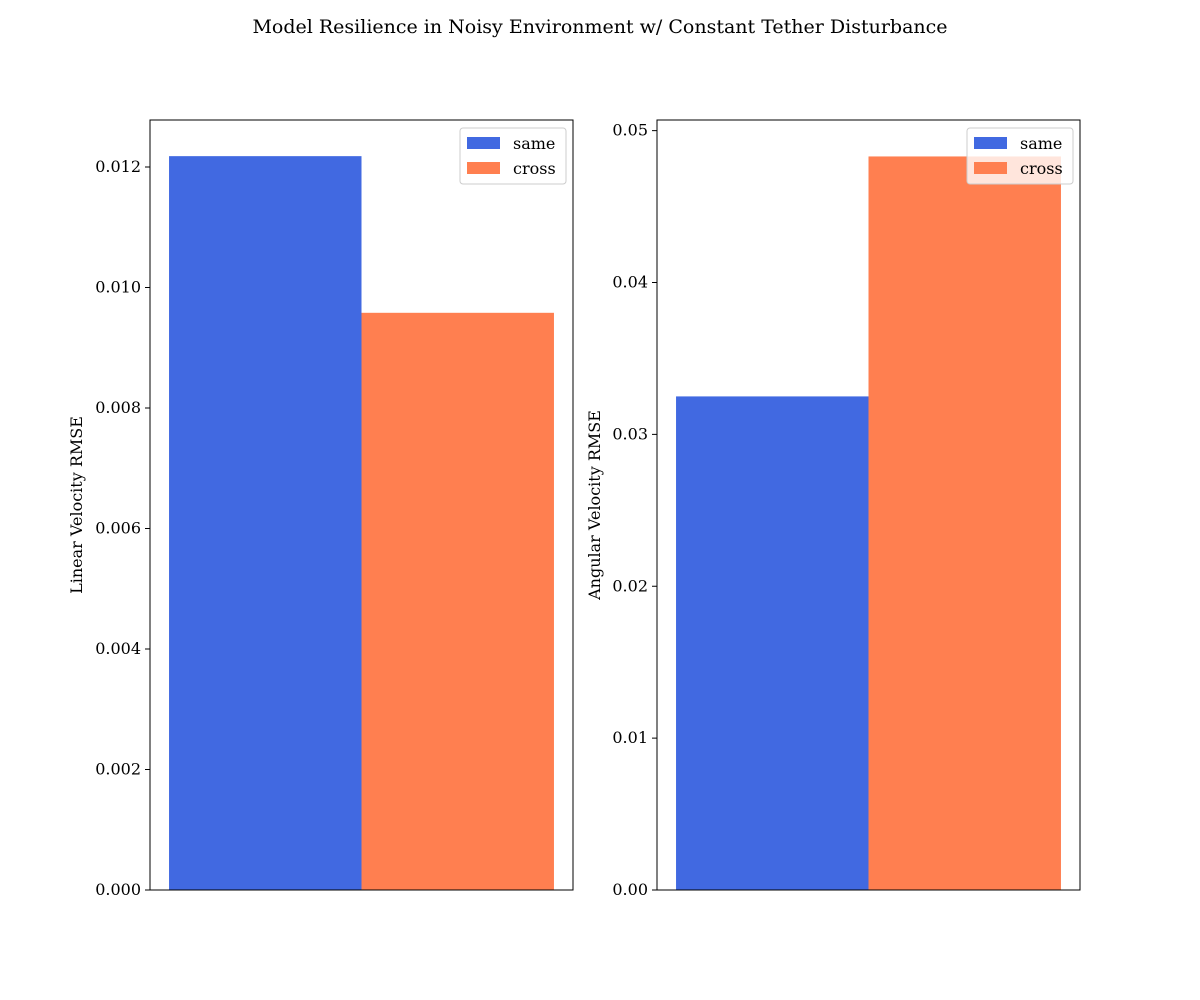 The height and width of the screenshot is (1000, 1200). Describe the element at coordinates (964, 523) in the screenshot. I see `chart-2-bar-cross` at that location.